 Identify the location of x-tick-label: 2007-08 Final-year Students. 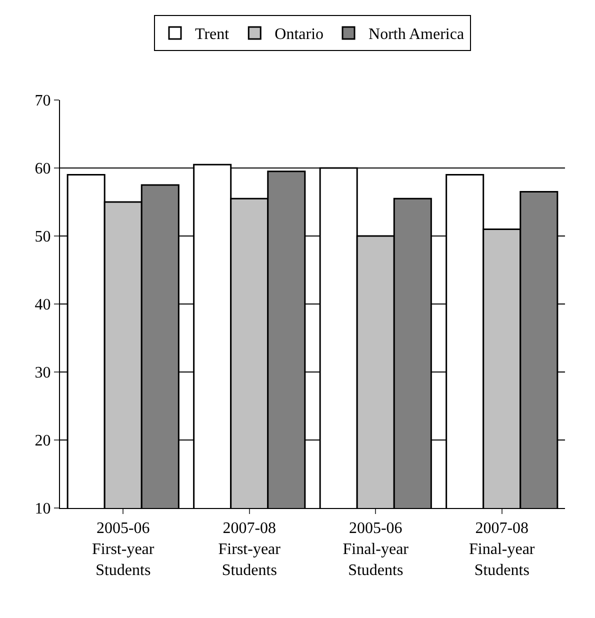
(502, 549).